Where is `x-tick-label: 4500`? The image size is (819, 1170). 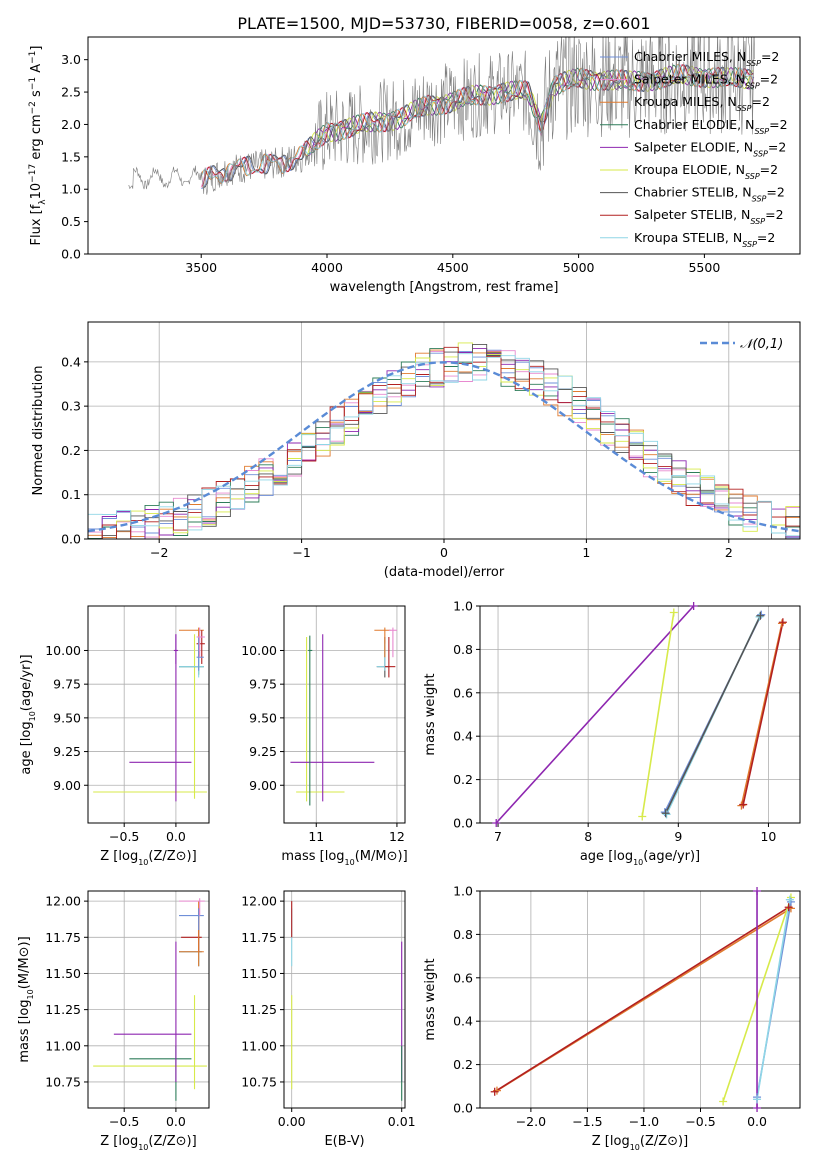
x-tick-label: 4500 is located at coordinates (453, 267).